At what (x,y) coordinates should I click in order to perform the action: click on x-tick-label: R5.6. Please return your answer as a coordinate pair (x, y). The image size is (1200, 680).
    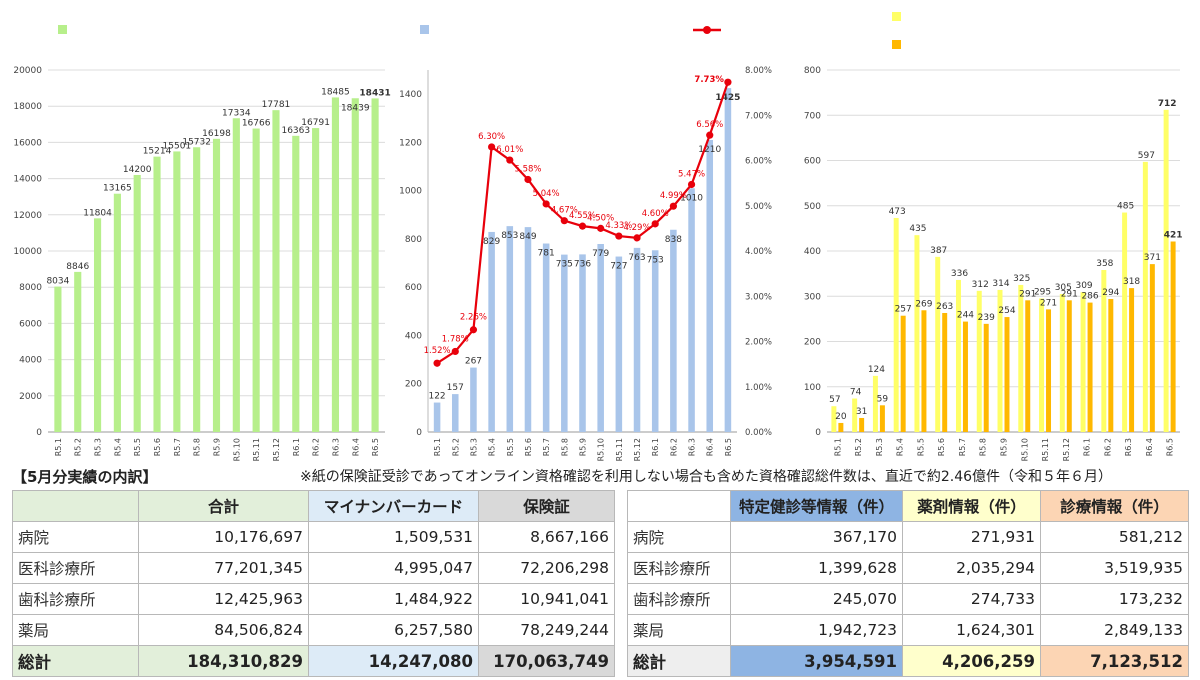
    Looking at the image, I should click on (157, 447).